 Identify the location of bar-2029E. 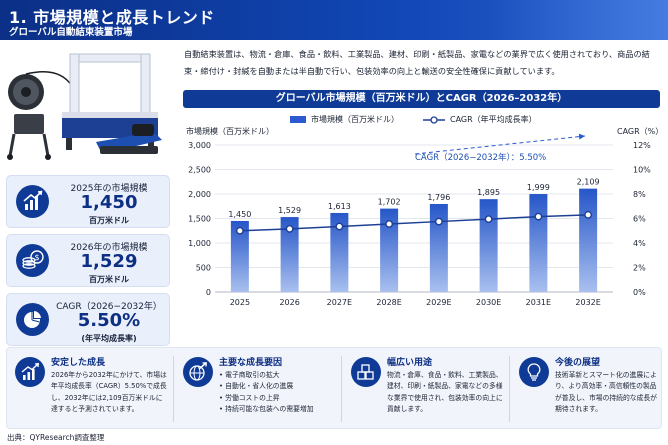
(438, 247).